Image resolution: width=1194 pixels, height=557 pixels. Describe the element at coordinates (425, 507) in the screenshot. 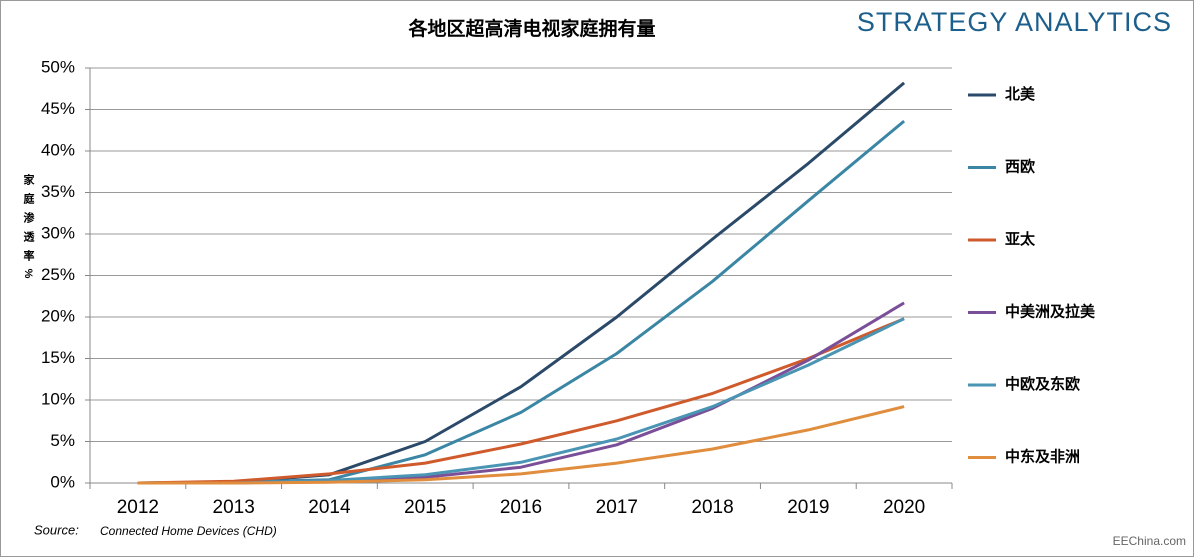

I see `x-tick-label: 2015` at that location.